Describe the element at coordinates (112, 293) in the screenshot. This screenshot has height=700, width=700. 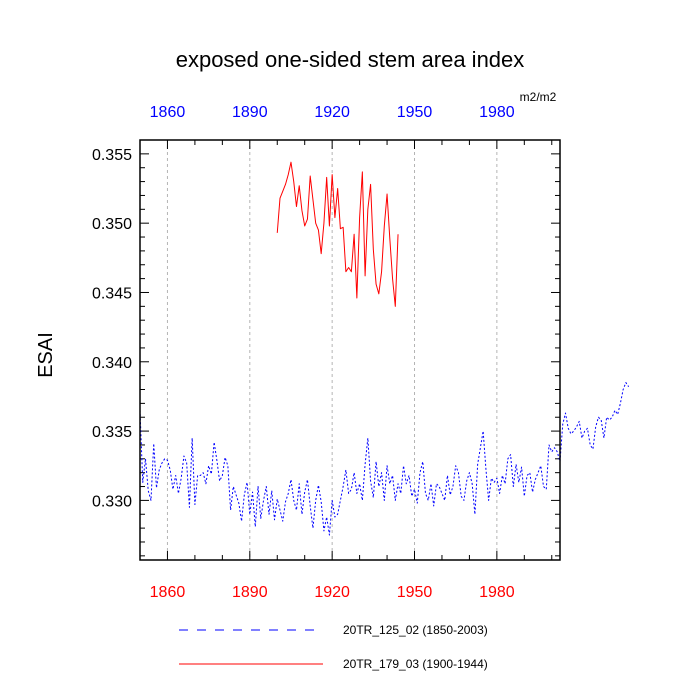
I see `y-tick-label: 0.345` at that location.